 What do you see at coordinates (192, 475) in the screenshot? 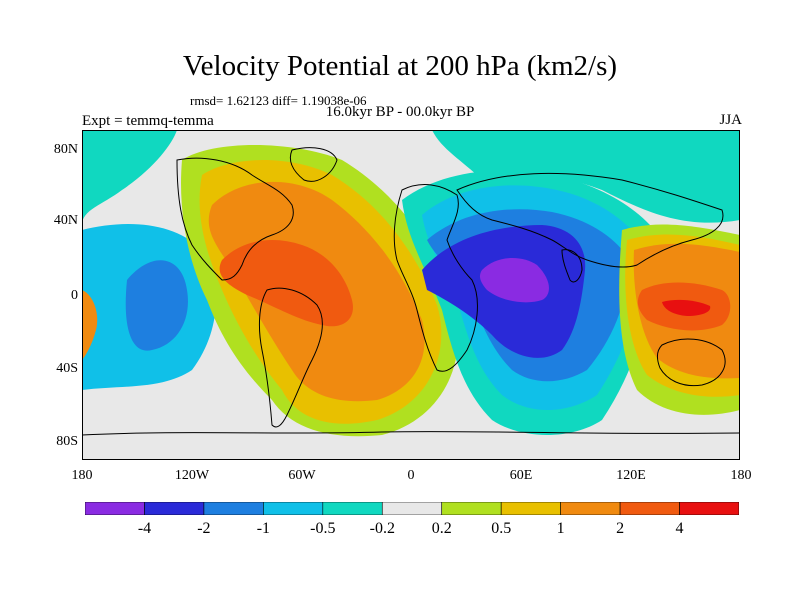
I see `lon-label-120w: 120W` at bounding box center [192, 475].